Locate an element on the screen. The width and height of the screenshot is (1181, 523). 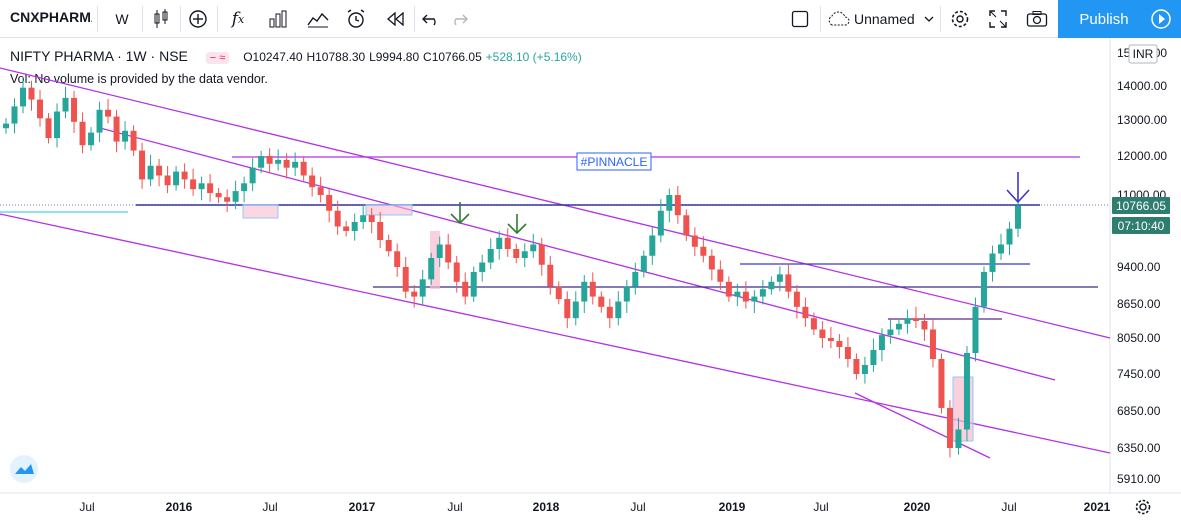
compare-add-icon is located at coordinates (198, 19).